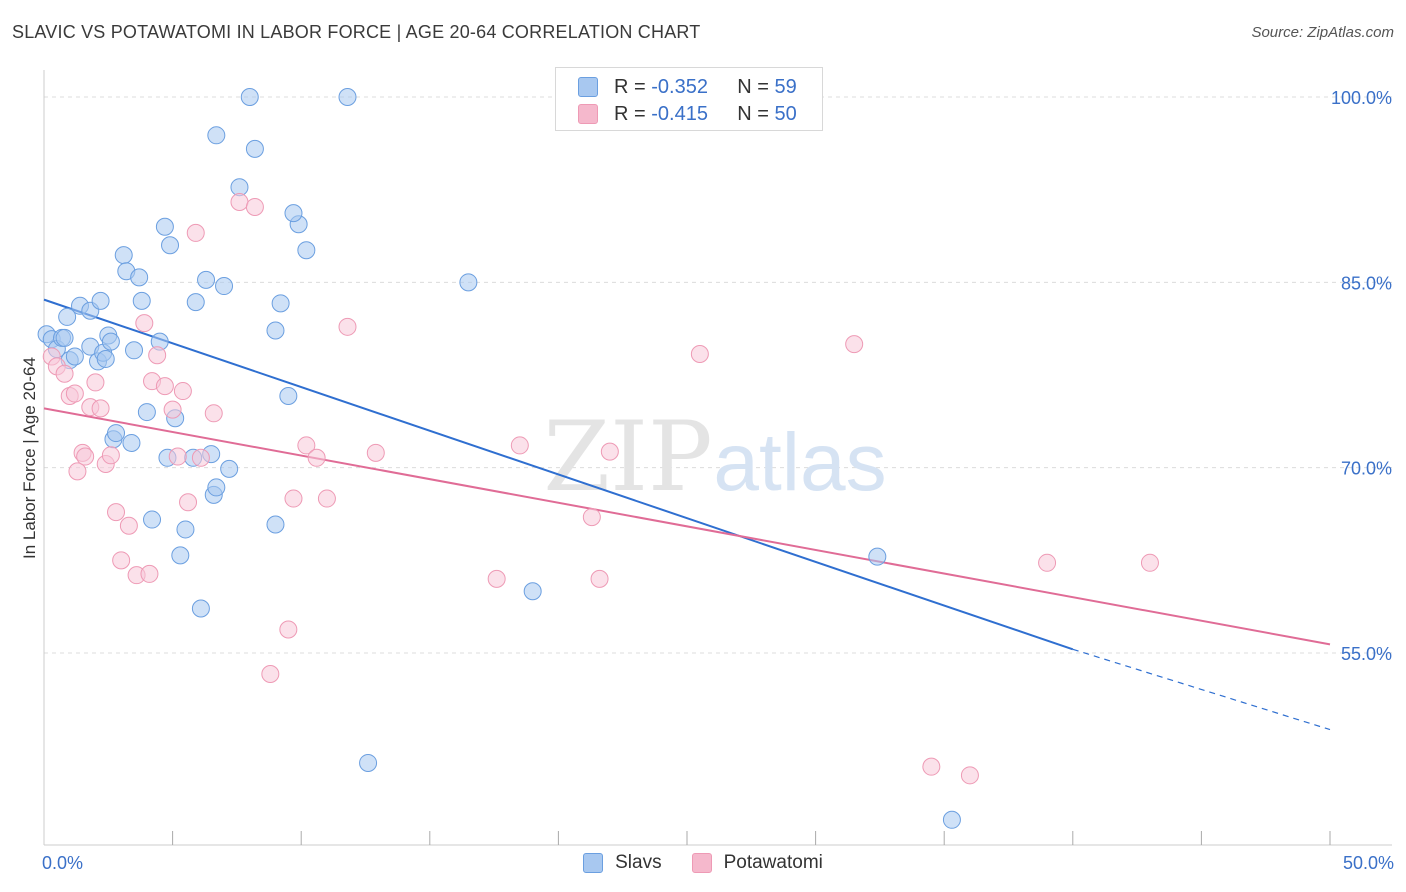 The width and height of the screenshot is (1406, 892). What do you see at coordinates (1368, 863) in the screenshot?
I see `x-tick-label: 50.0%` at bounding box center [1368, 863].